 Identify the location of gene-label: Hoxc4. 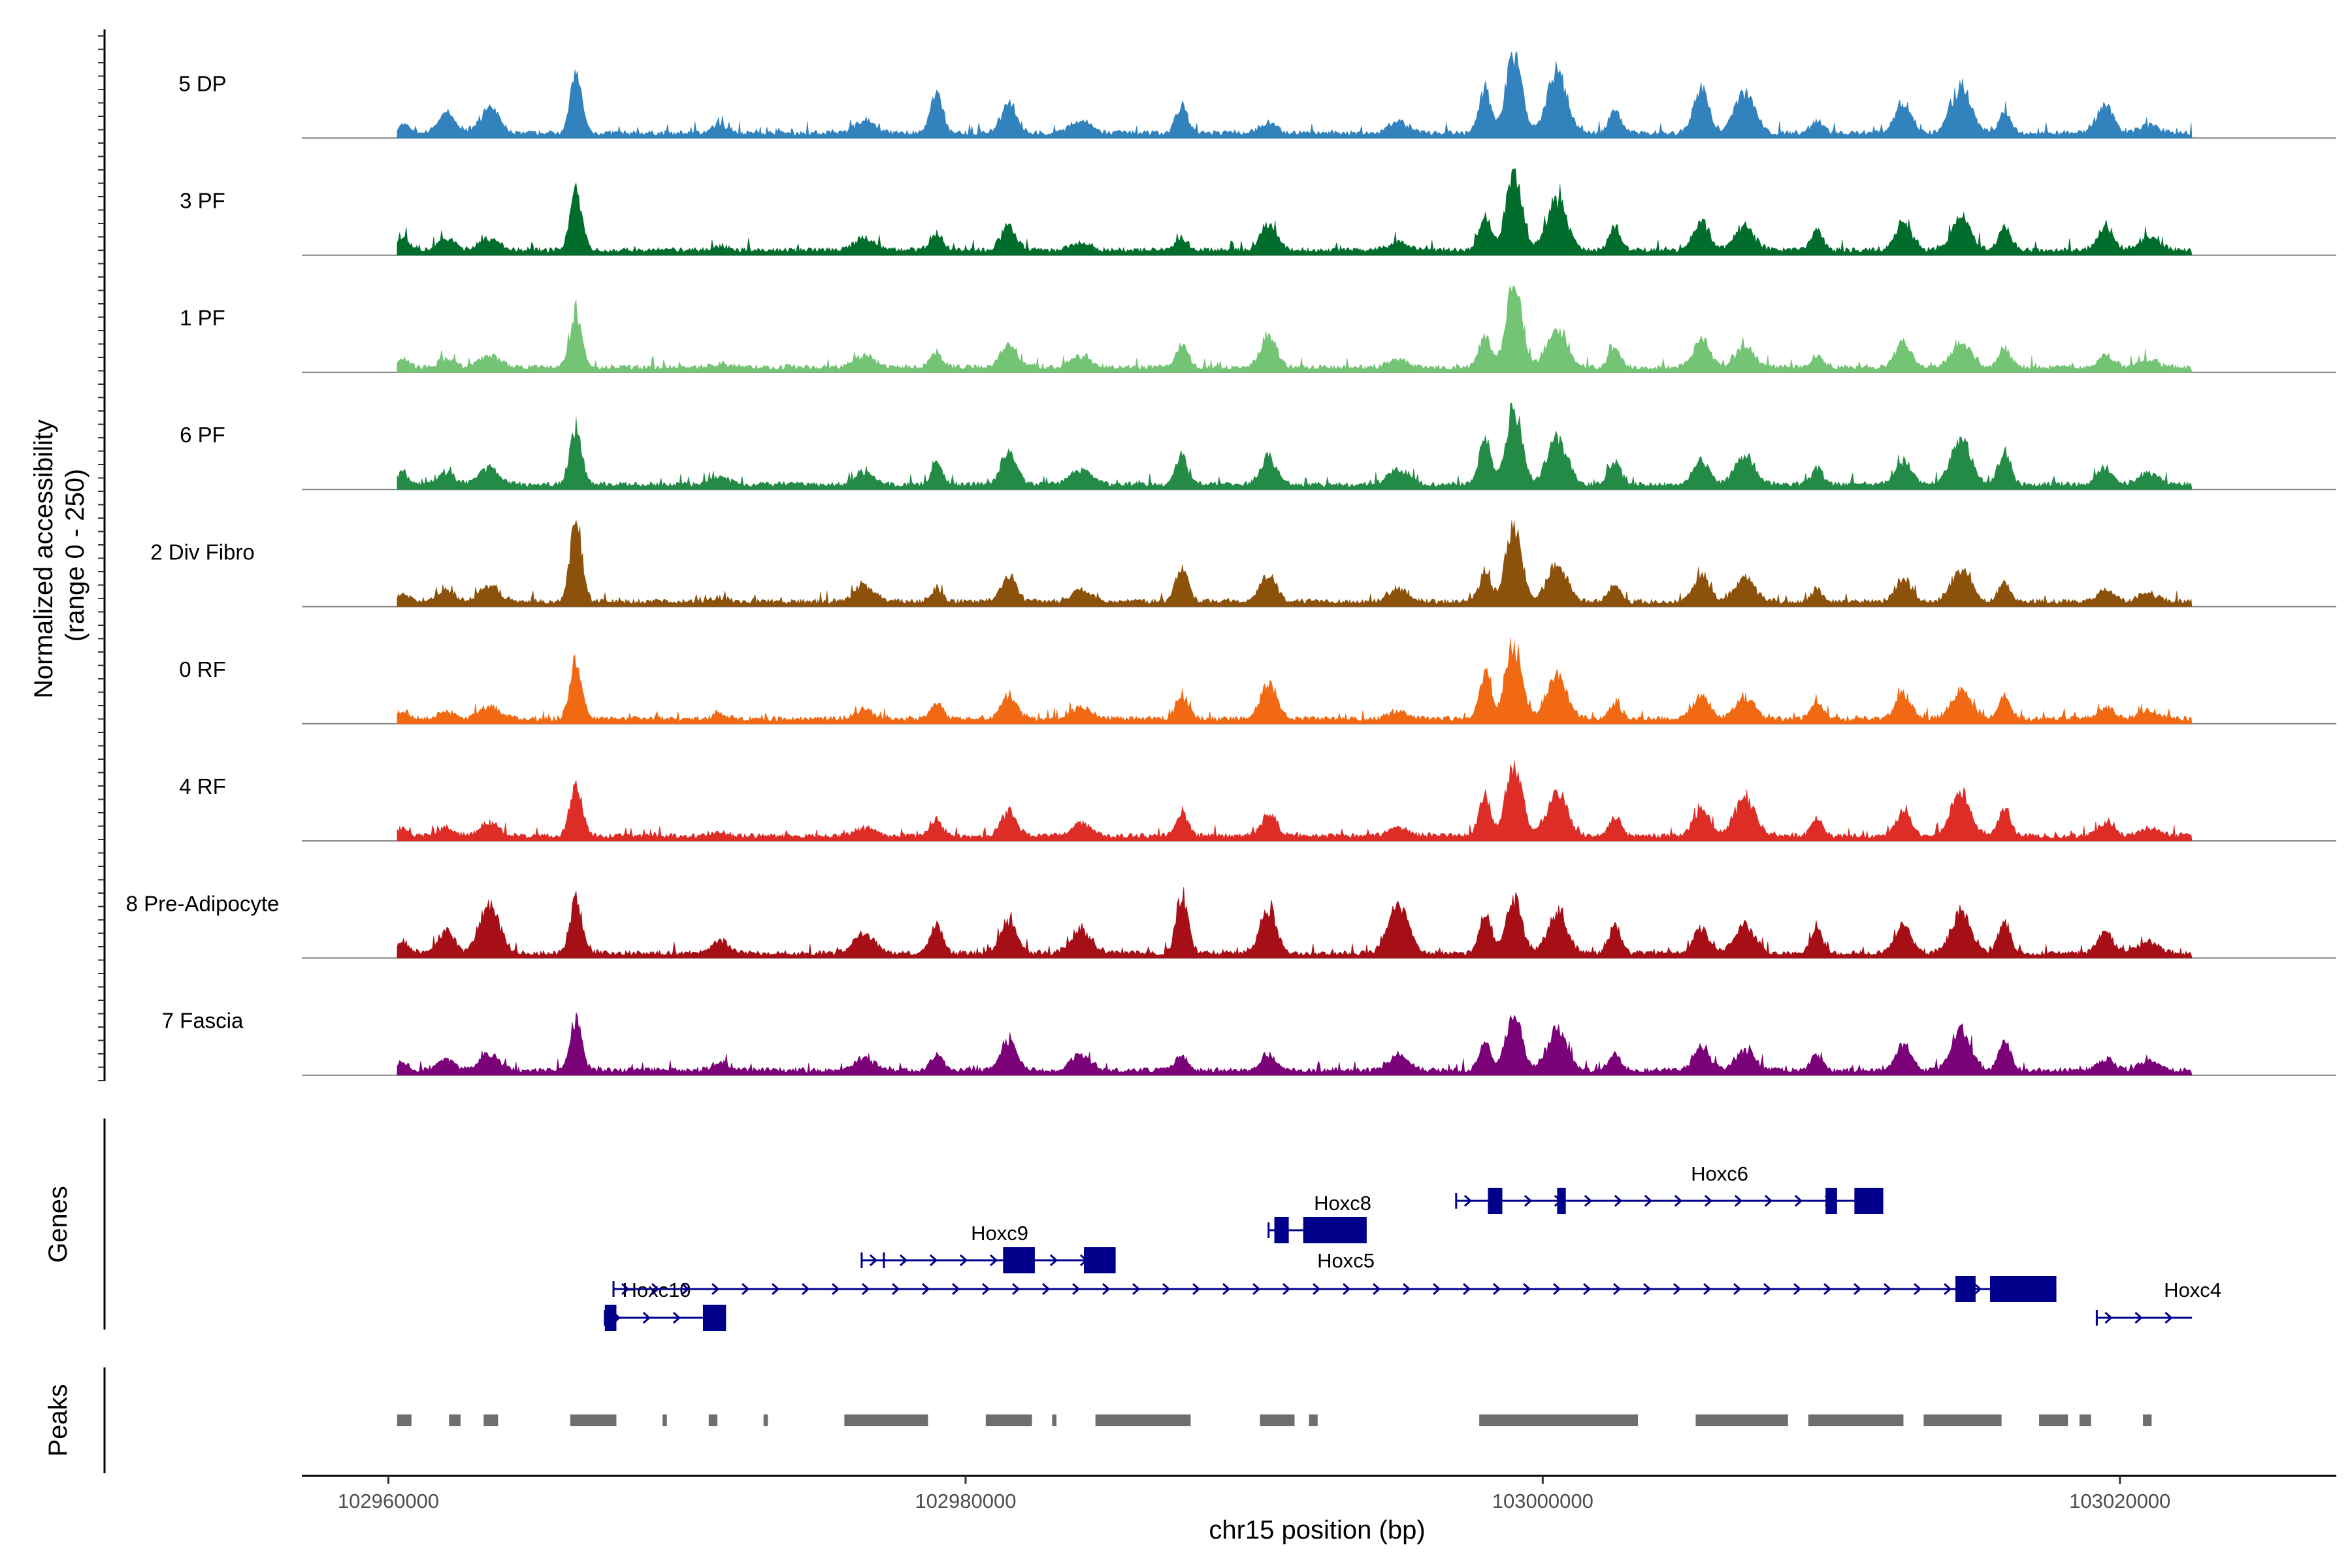
(2192, 1290).